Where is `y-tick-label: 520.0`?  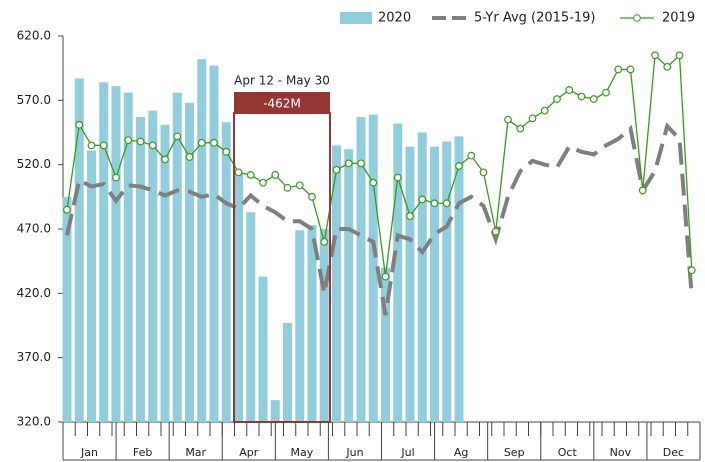
y-tick-label: 520.0 is located at coordinates (34, 164).